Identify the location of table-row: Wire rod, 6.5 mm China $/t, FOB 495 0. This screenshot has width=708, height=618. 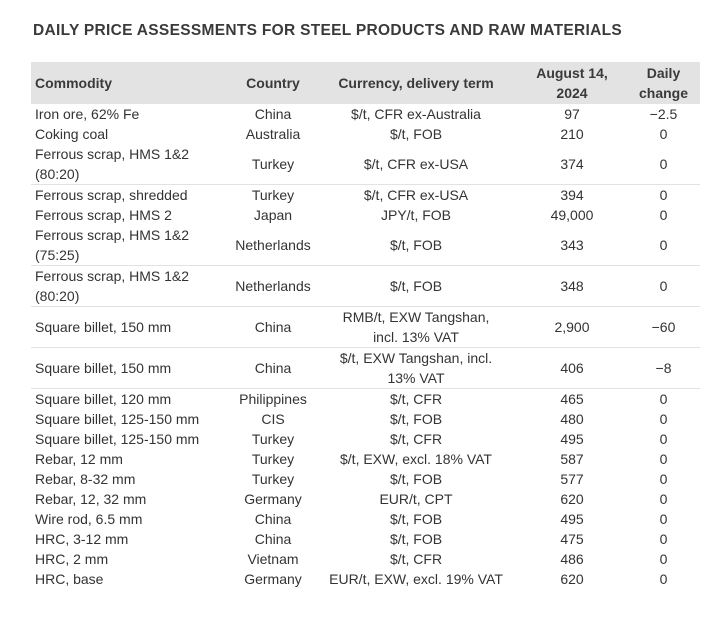
(365, 519).